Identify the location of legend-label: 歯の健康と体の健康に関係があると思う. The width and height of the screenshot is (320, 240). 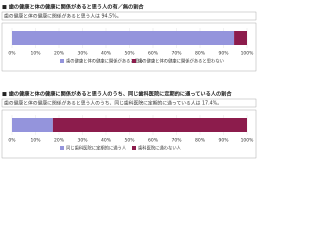
(104, 61).